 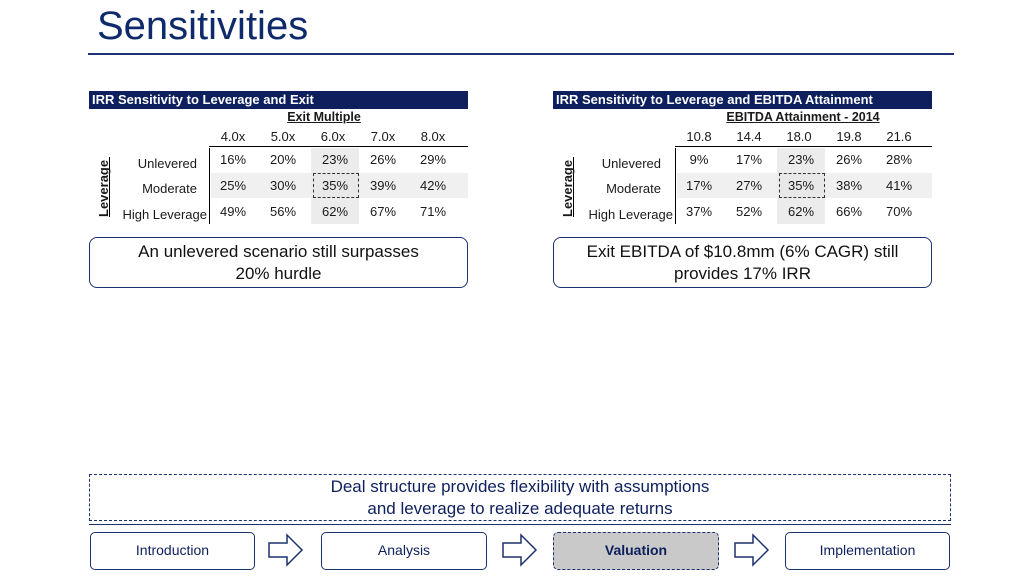 I want to click on left-col-head: 5.0x, so click(x=283, y=136).